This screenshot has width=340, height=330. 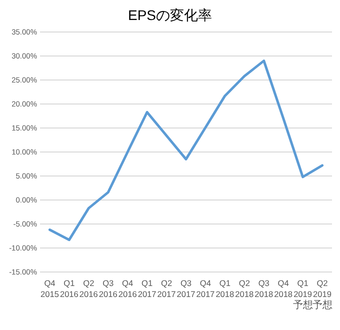 What do you see at coordinates (244, 288) in the screenshot?
I see `x-tick-label: Q2 2018` at bounding box center [244, 288].